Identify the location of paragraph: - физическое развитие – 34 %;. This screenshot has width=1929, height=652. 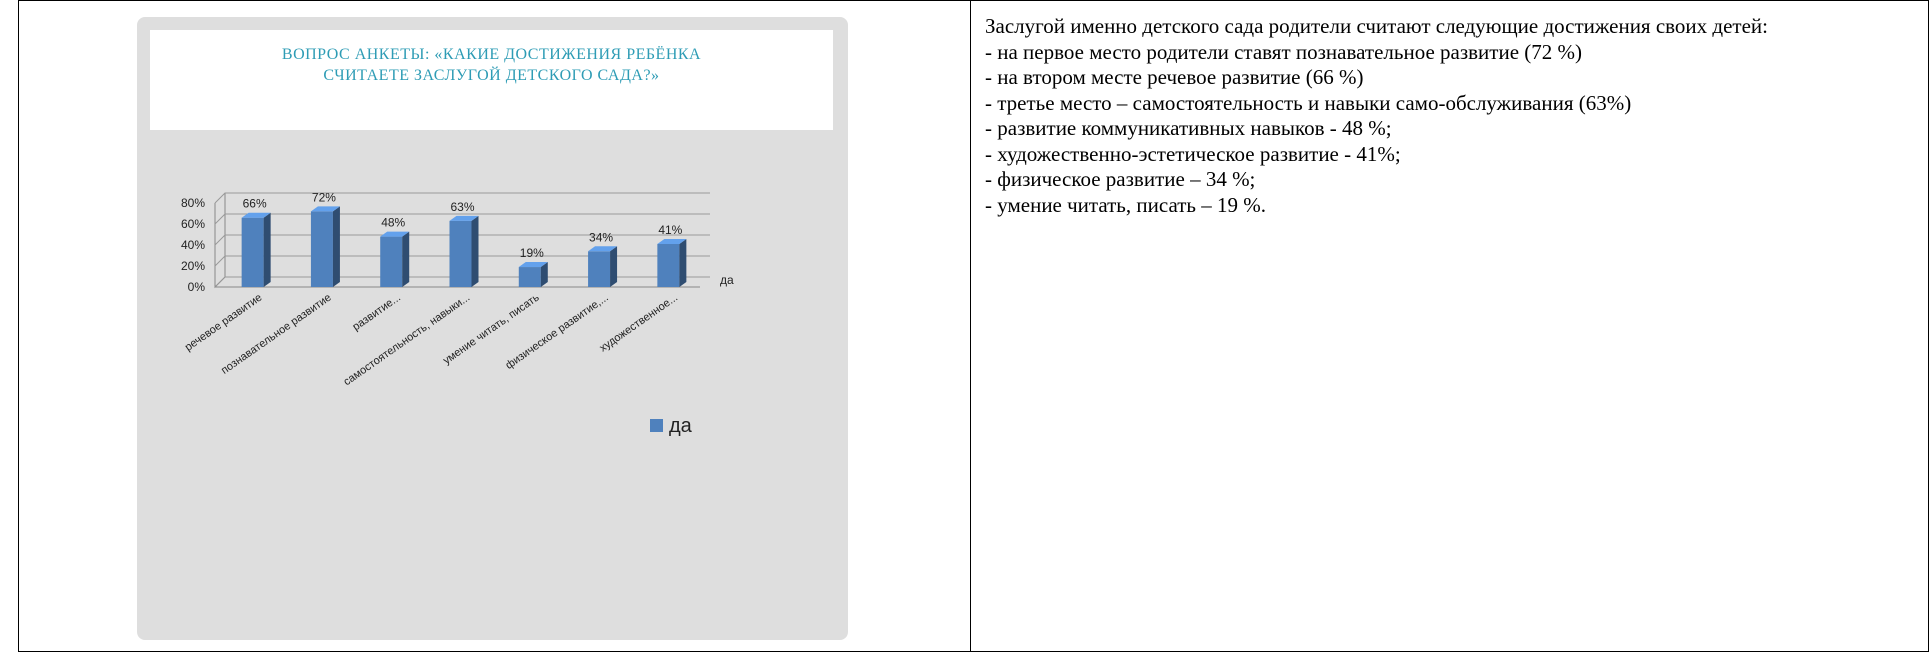
(1120, 179).